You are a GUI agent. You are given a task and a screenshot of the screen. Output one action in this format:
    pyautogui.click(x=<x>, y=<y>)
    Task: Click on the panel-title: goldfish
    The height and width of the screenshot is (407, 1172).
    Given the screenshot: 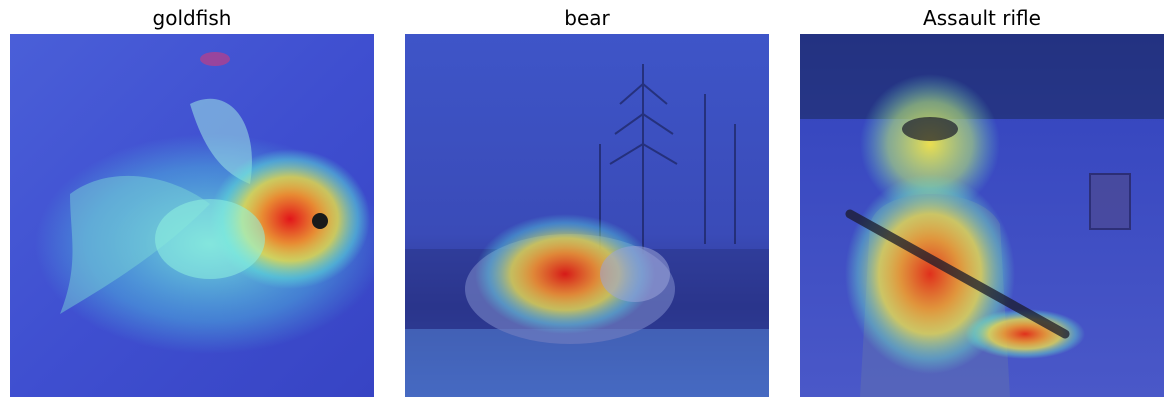 What is the action you would take?
    pyautogui.click(x=192, y=18)
    